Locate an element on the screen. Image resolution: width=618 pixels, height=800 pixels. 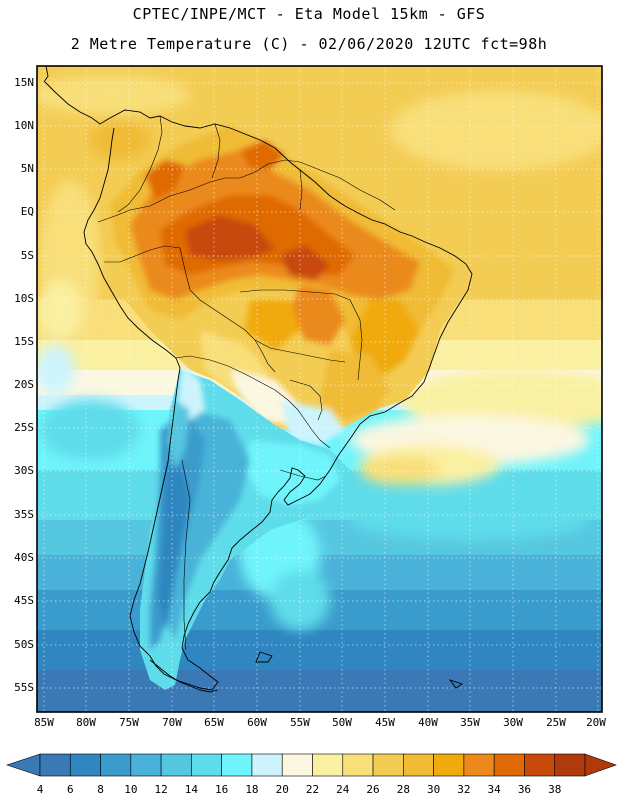
colorbar-tick-label: 36 is located at coordinates (524, 789).